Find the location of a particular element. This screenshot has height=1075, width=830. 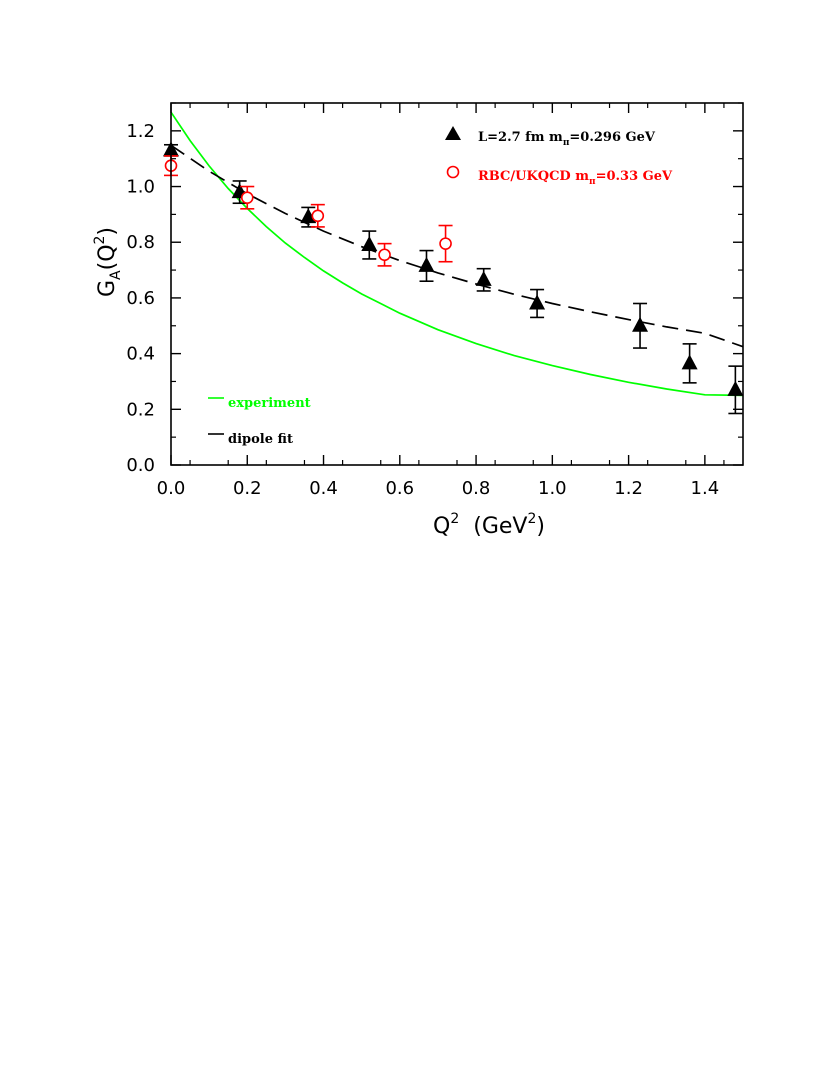

y-axis-title-main: G is located at coordinates (107, 288).